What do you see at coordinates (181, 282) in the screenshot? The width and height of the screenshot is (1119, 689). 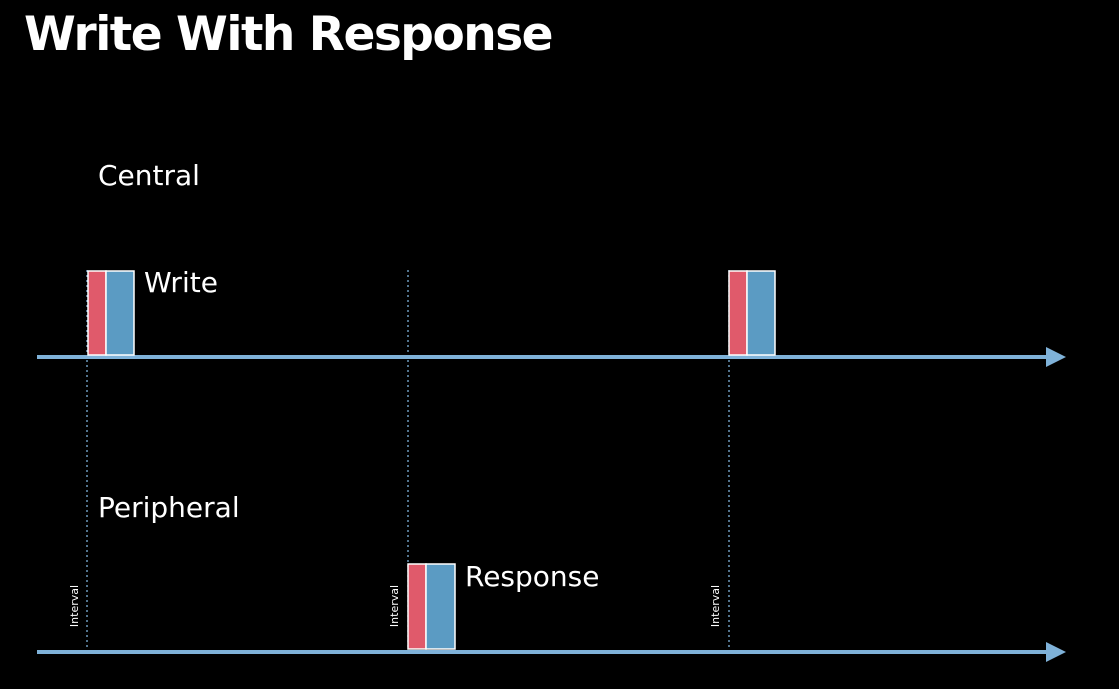 I see `write-label: Write` at bounding box center [181, 282].